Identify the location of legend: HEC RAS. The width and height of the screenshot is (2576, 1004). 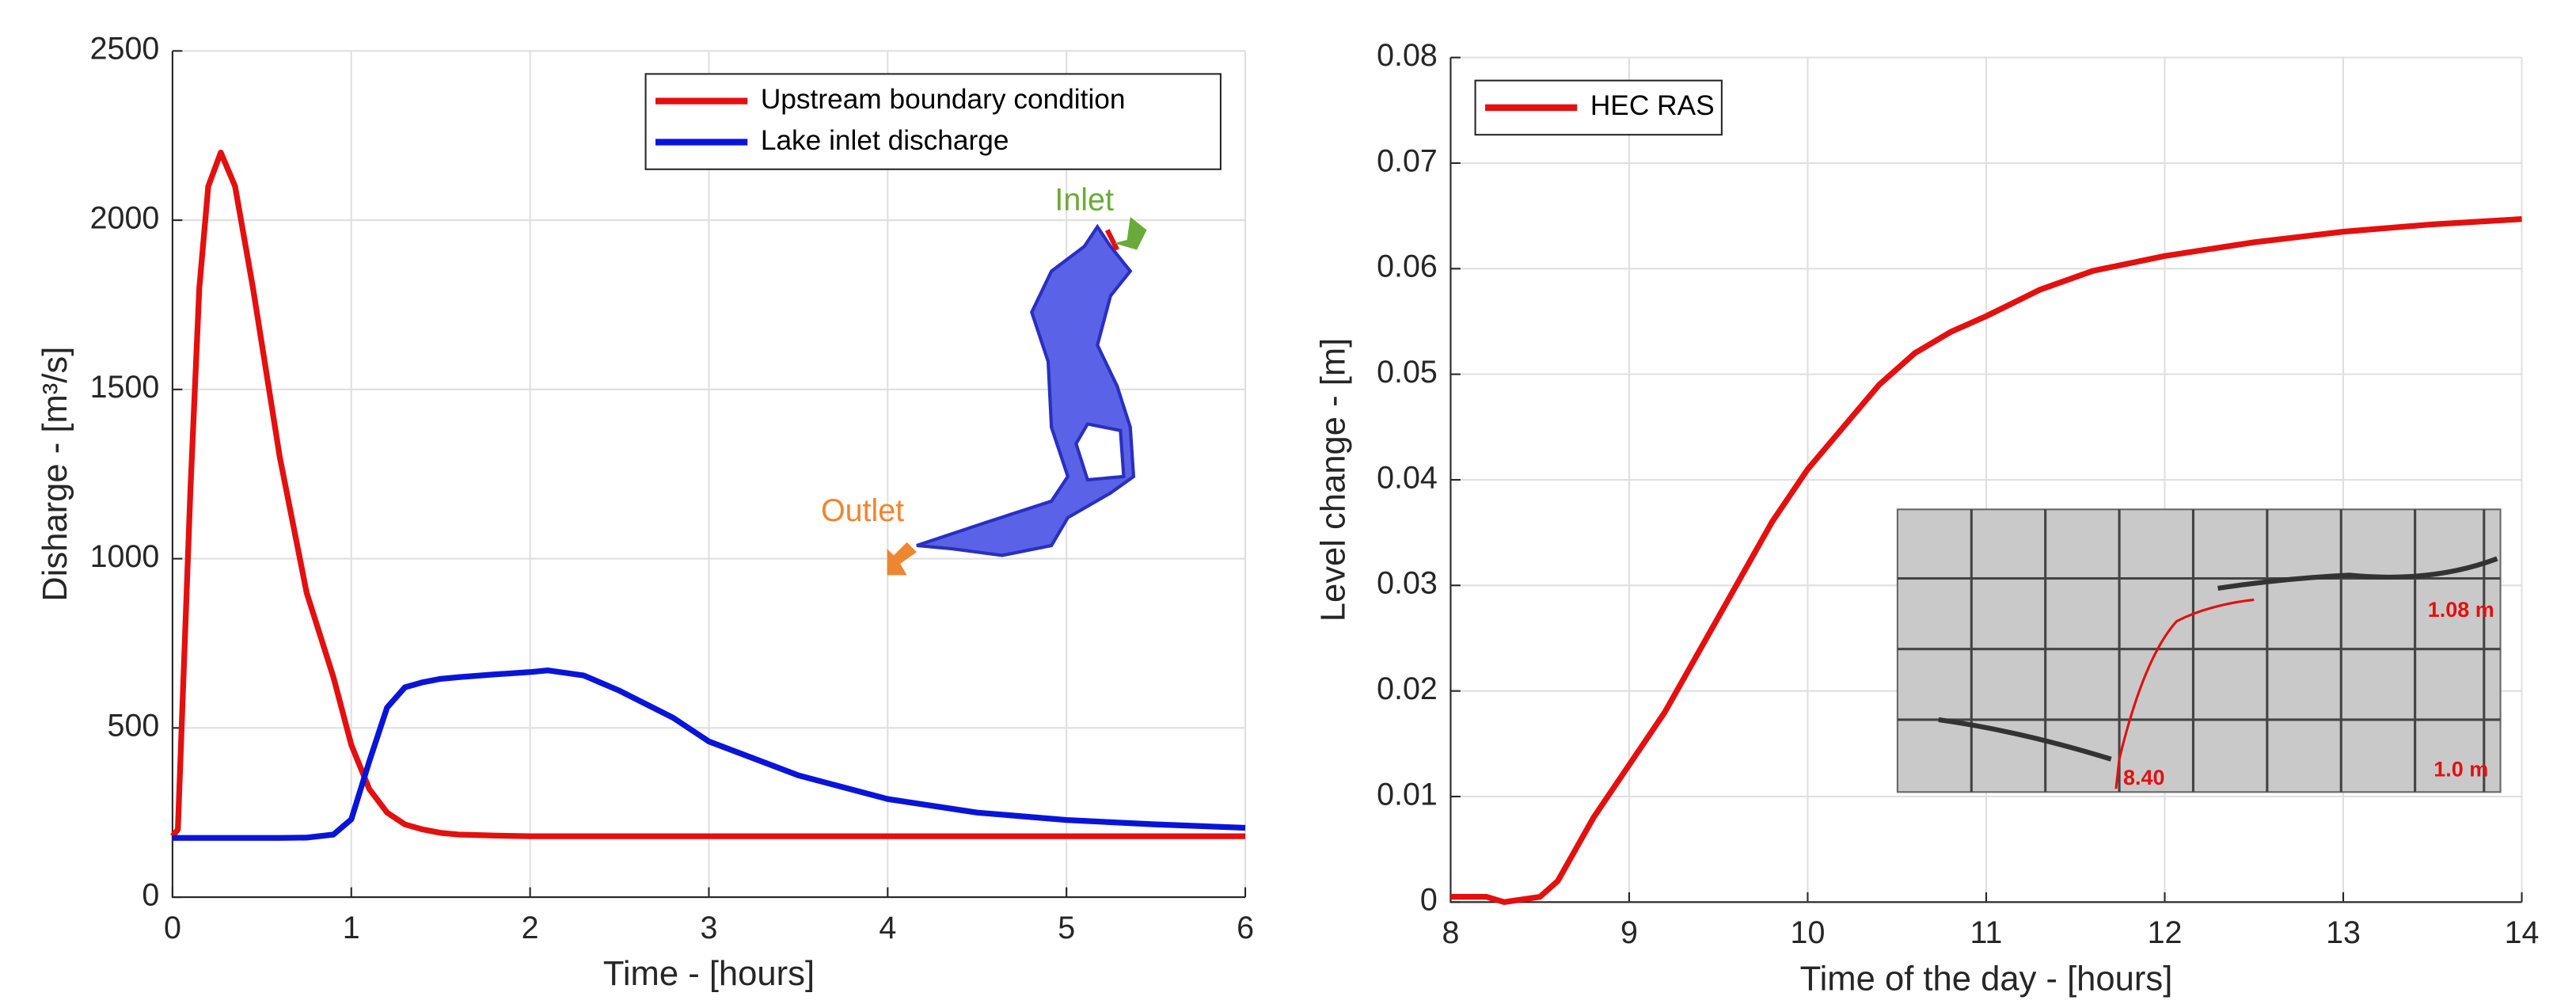
(1598, 107).